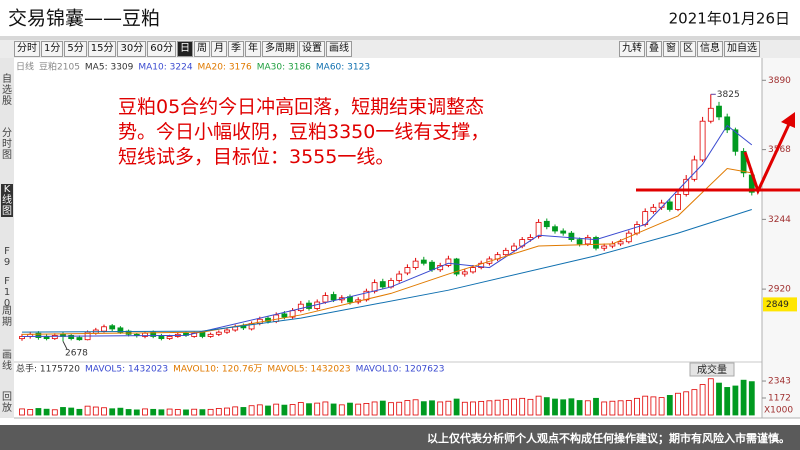 The height and width of the screenshot is (450, 800). Describe the element at coordinates (7, 317) in the screenshot. I see `side-tab: 周期` at that location.